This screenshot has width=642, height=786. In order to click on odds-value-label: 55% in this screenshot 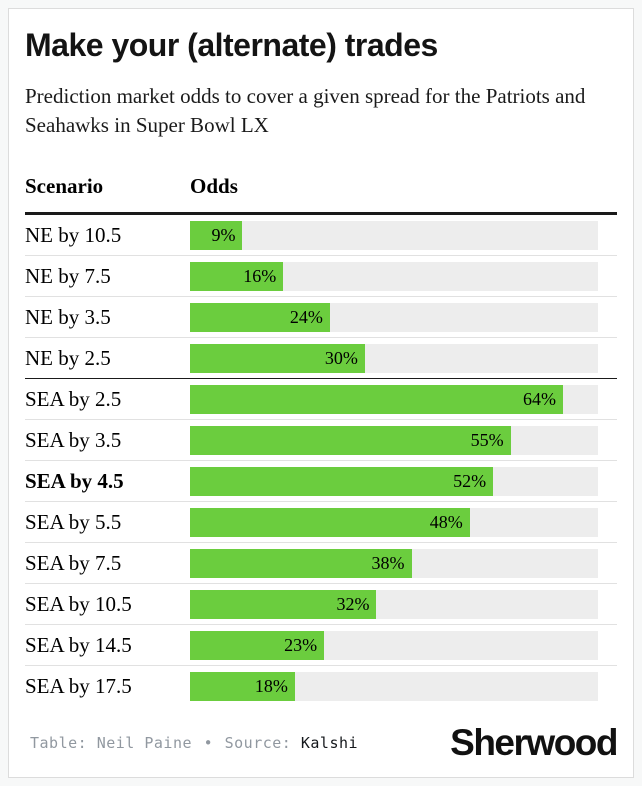, I will do `click(487, 439)`.